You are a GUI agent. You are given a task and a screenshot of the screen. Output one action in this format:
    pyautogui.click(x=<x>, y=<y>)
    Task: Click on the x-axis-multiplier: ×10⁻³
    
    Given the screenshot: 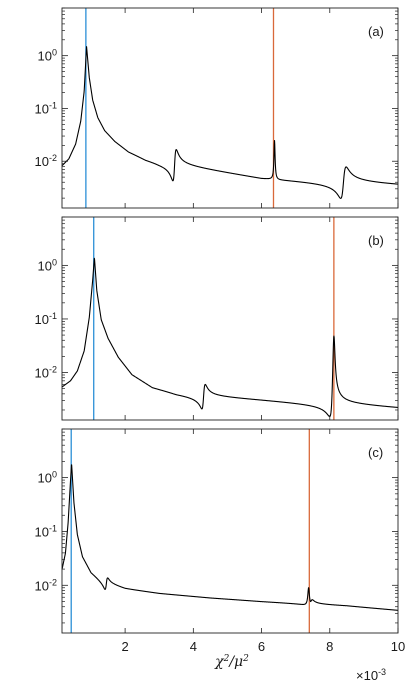 What is the action you would take?
    pyautogui.click(x=371, y=675)
    